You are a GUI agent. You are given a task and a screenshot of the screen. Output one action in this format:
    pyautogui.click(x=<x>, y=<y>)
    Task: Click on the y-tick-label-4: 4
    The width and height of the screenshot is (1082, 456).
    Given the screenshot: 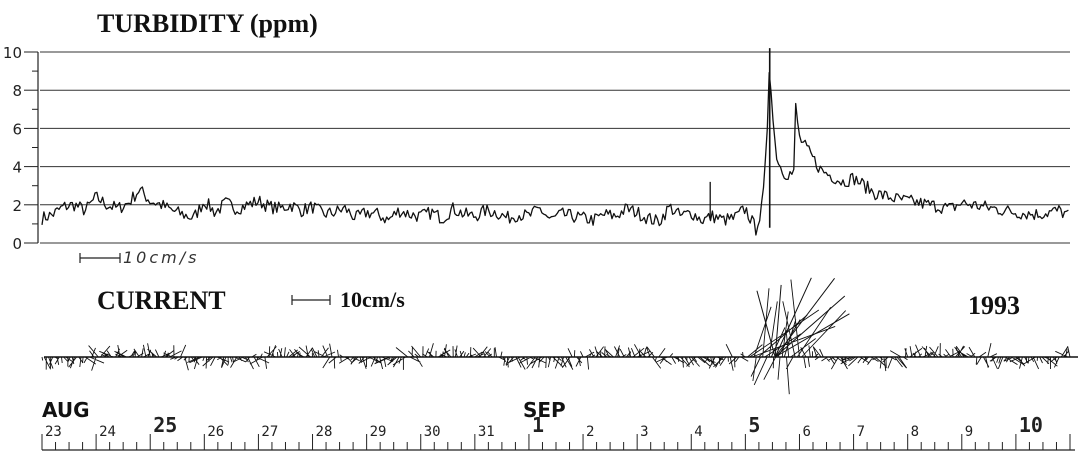 What is the action you would take?
    pyautogui.click(x=17, y=168)
    